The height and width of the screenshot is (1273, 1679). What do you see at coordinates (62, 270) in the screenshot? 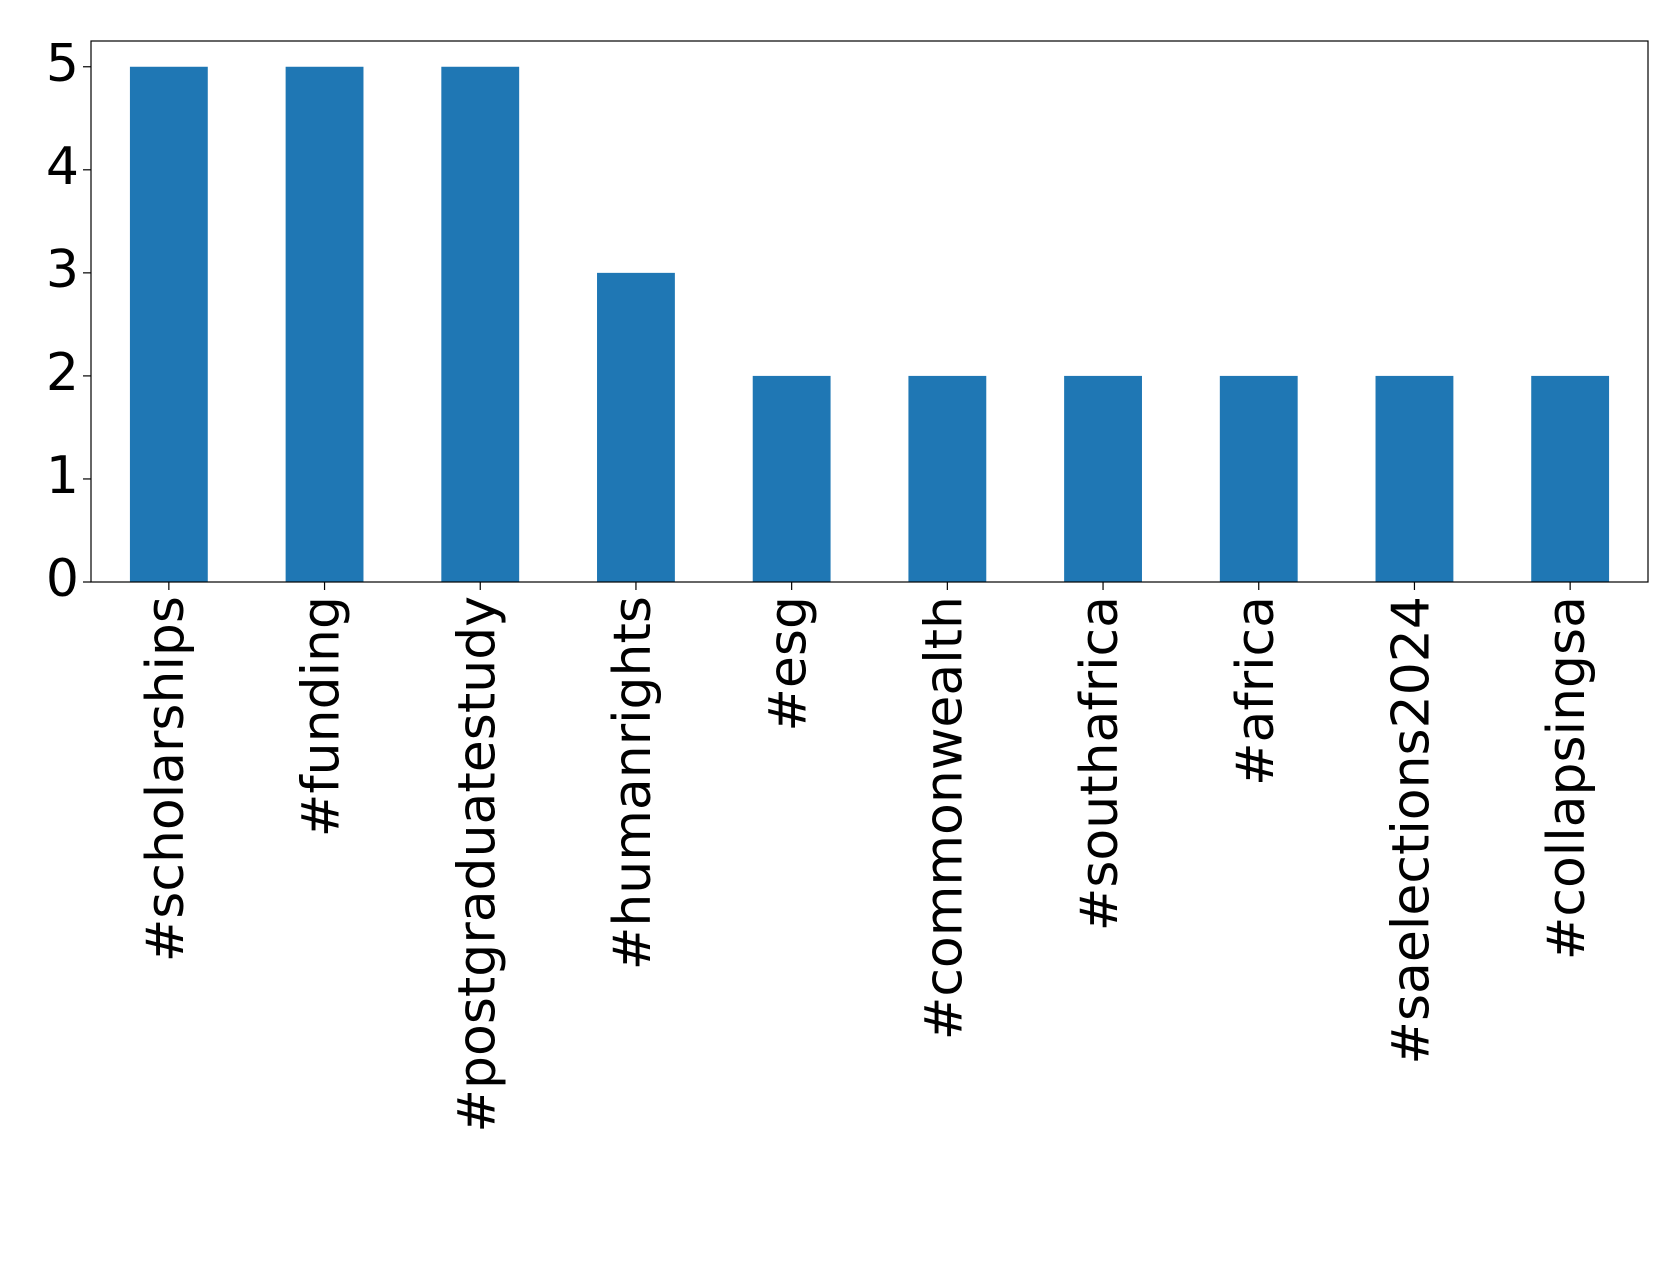
I see `y-tick-label: 3` at bounding box center [62, 270].